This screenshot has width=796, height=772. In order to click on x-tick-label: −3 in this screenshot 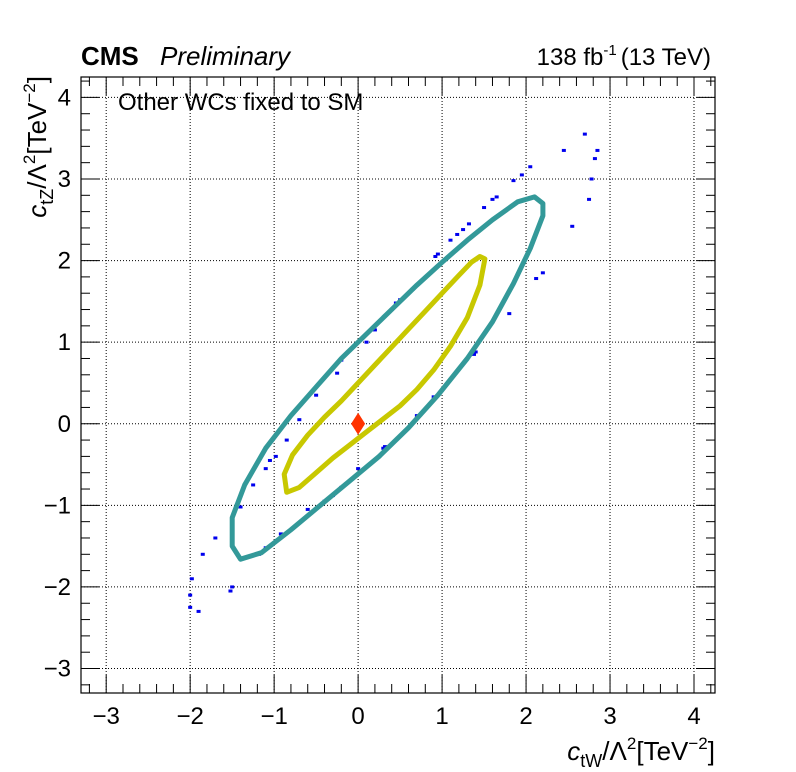, I will do `click(106, 716)`.